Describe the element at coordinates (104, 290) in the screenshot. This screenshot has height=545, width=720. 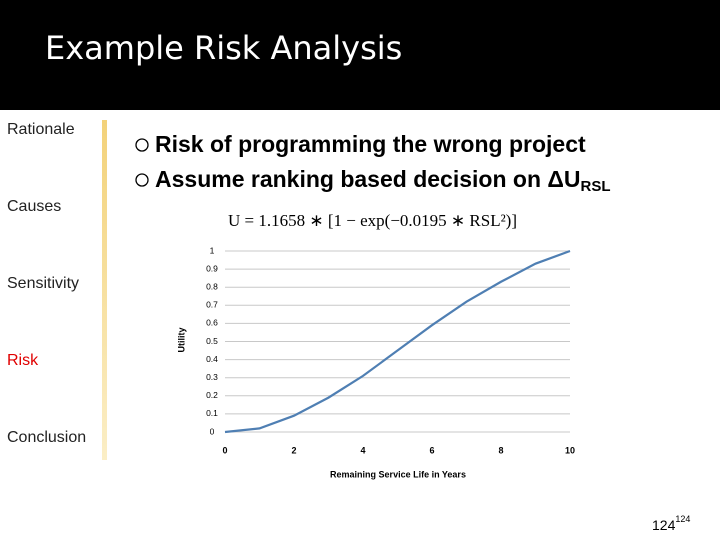
I see `sidebar-divider` at that location.